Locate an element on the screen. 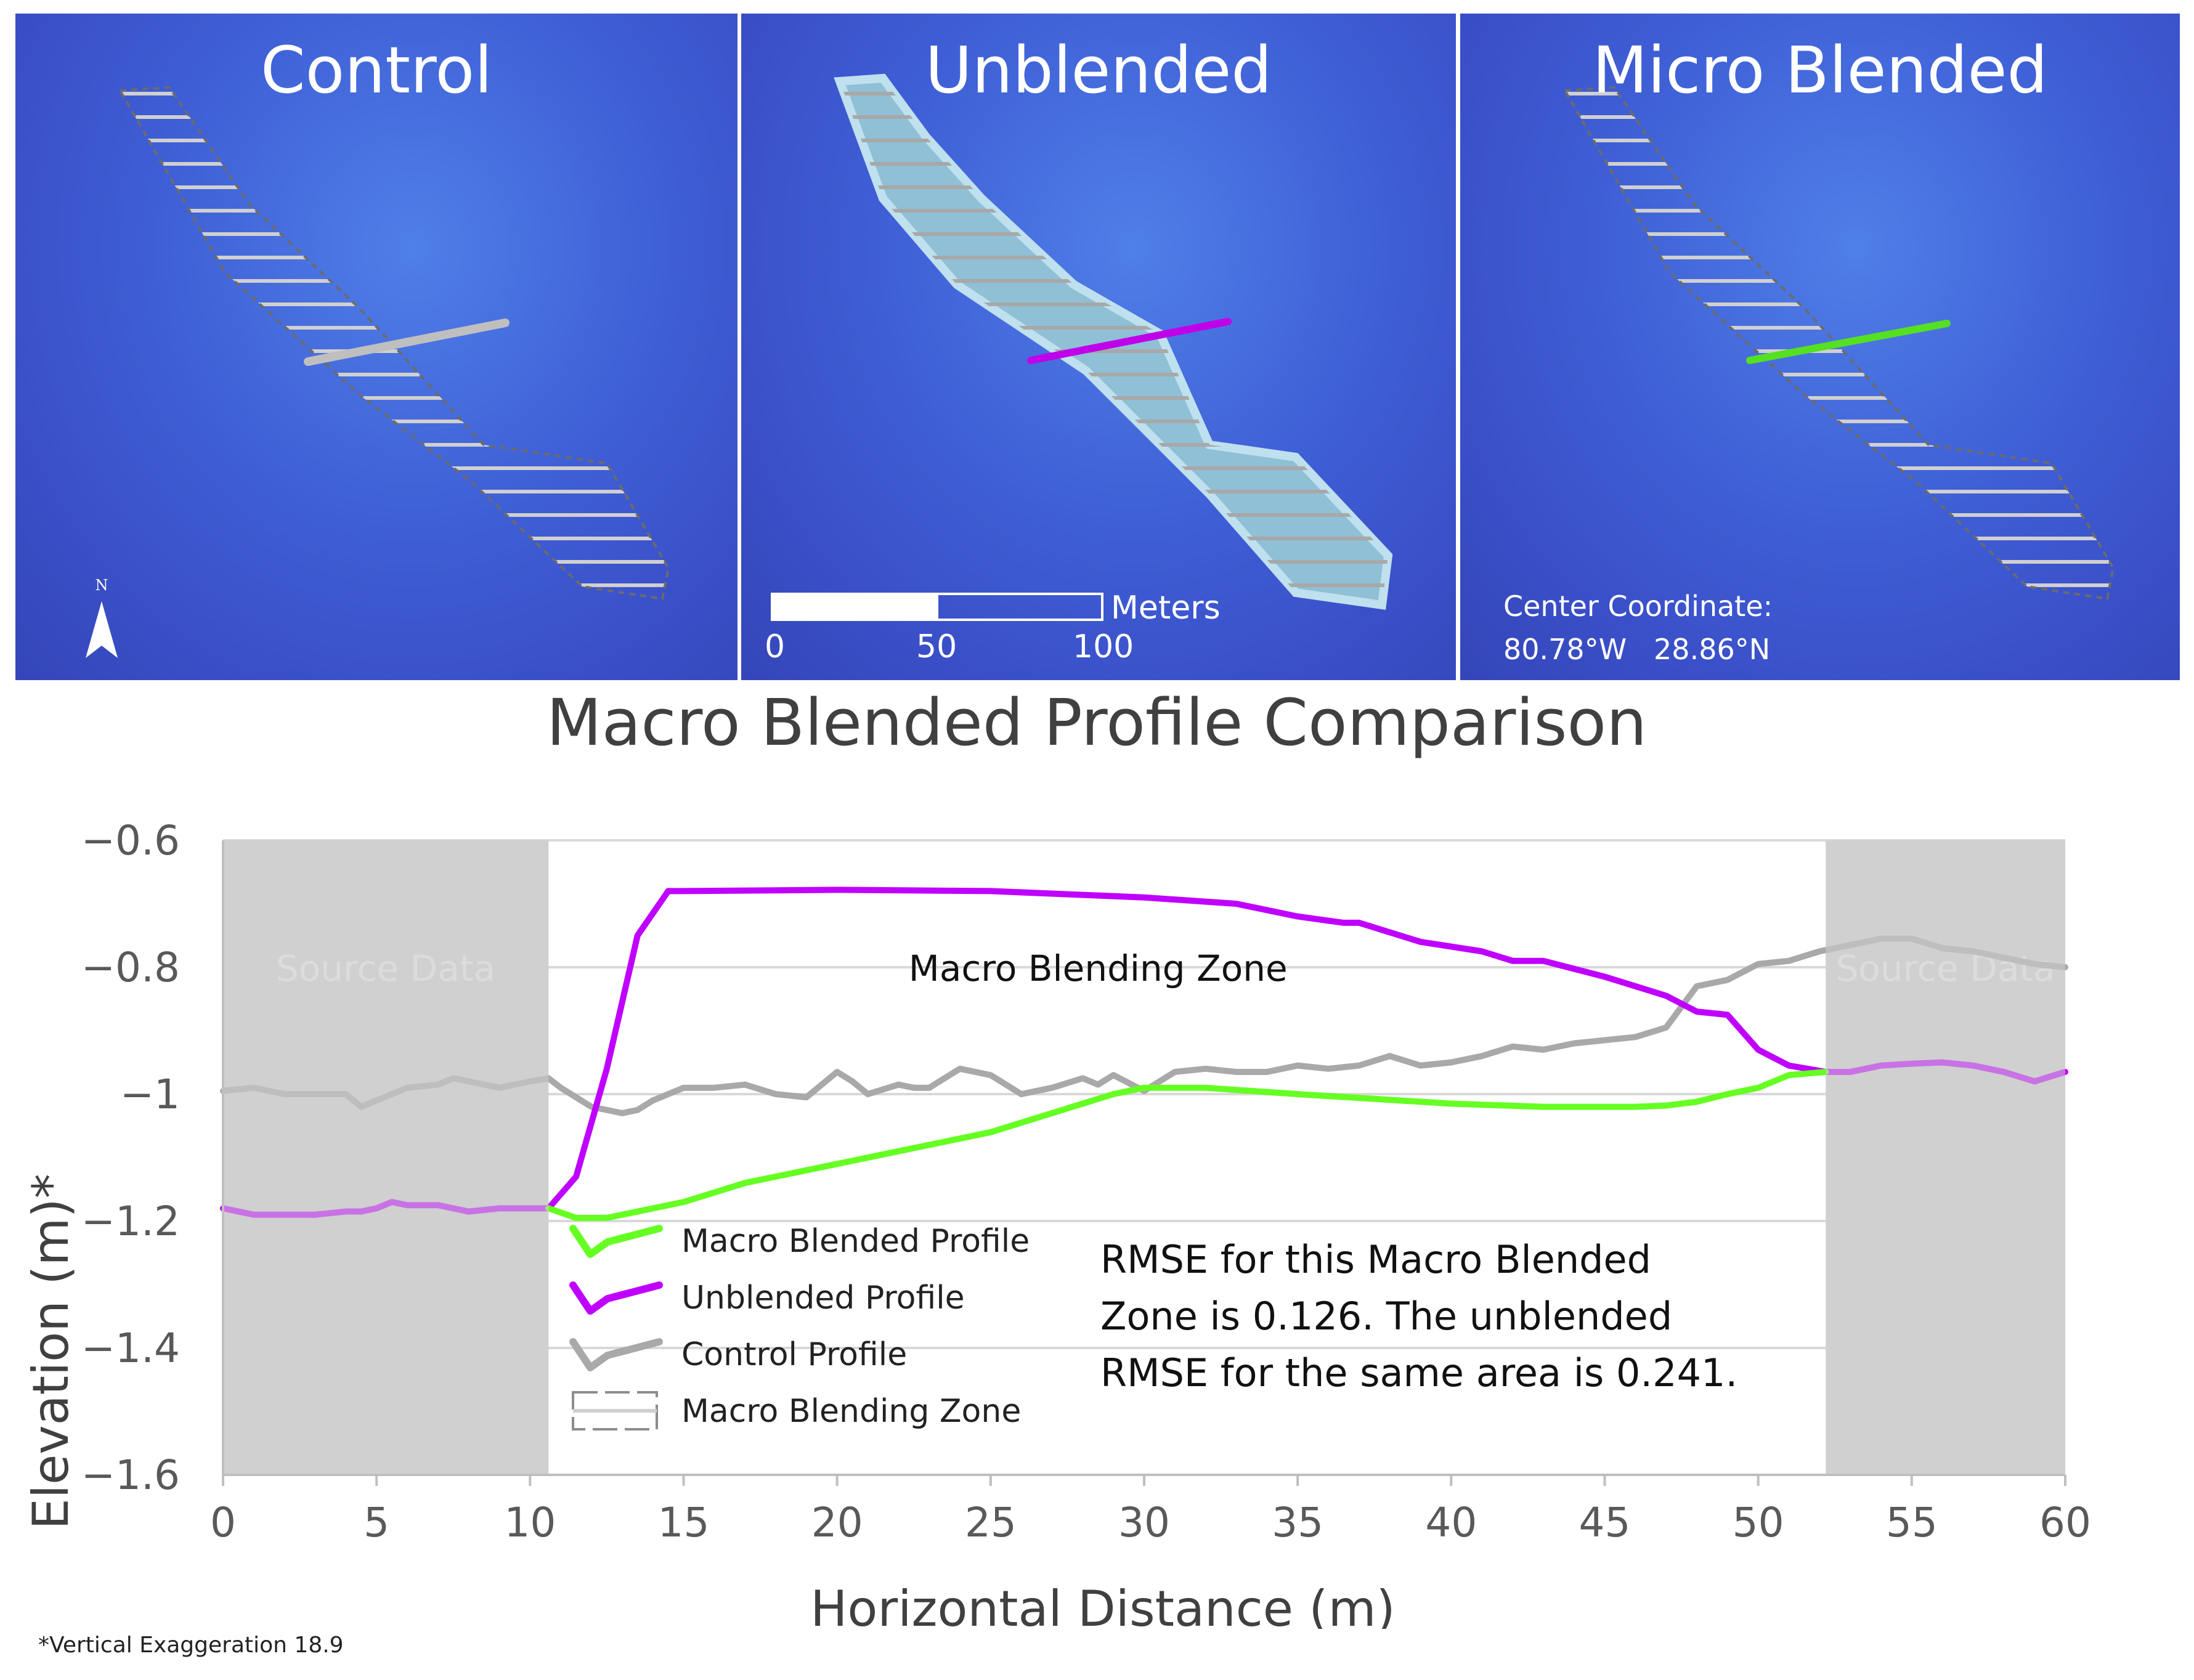 The image size is (2194, 1680). map-panel-control: Control N is located at coordinates (376, 347).